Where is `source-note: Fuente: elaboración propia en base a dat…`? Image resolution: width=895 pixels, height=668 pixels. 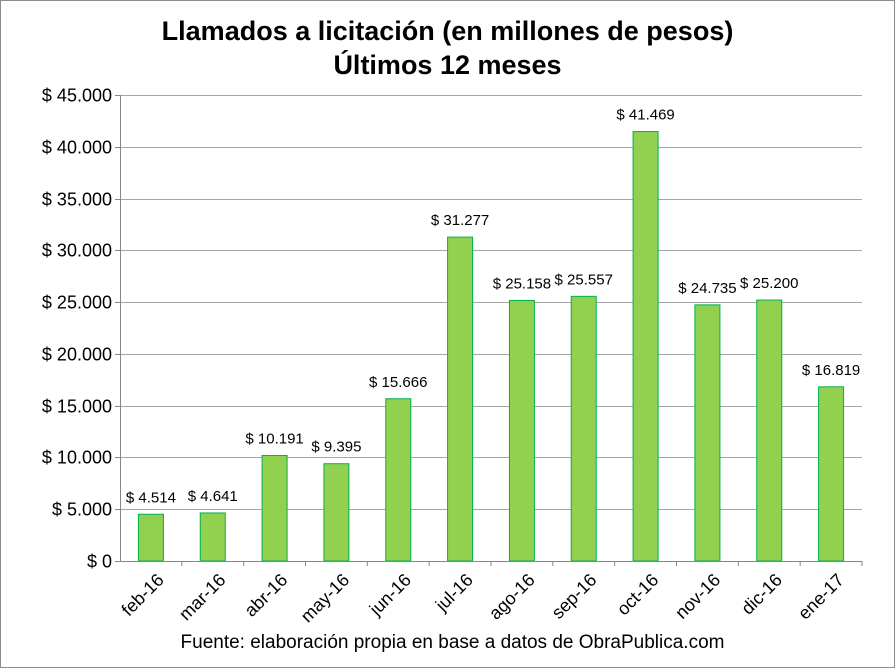
source-note: Fuente: elaboración propia en base a dat… is located at coordinates (452, 642).